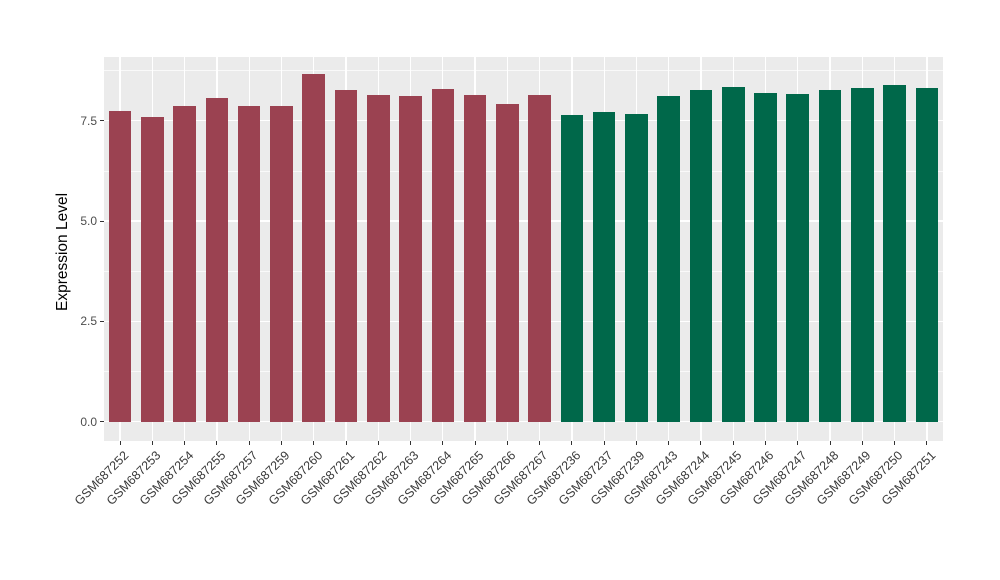 This screenshot has height=580, width=1000. I want to click on bar-GSM687244, so click(701, 256).